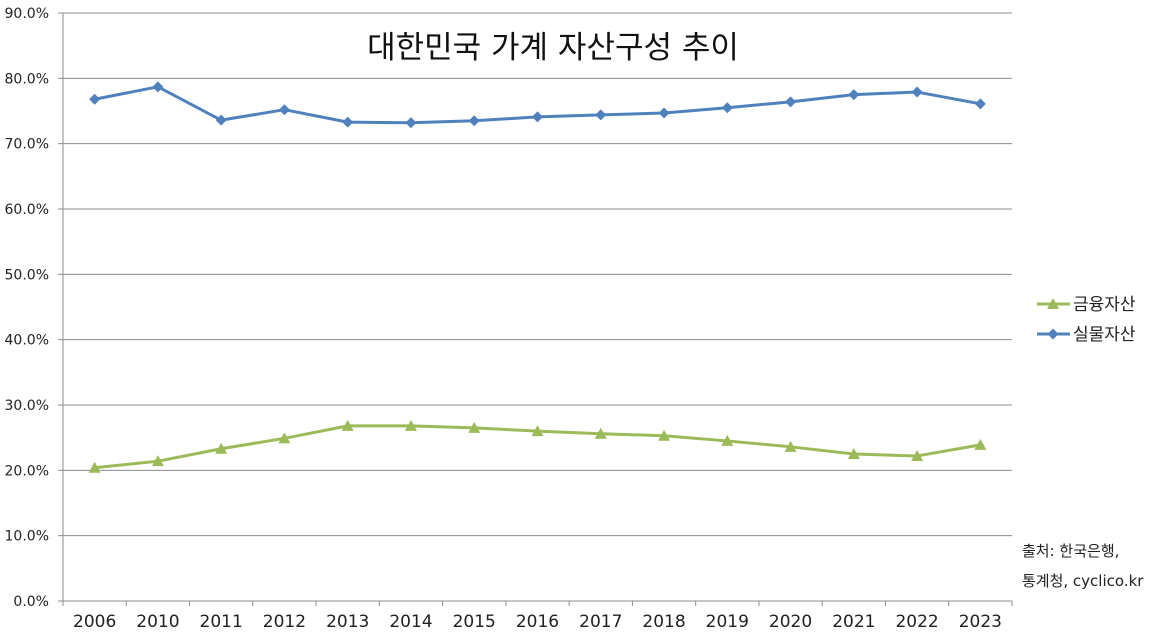  I want to click on y-tick-label: 10.0%, so click(27, 537).